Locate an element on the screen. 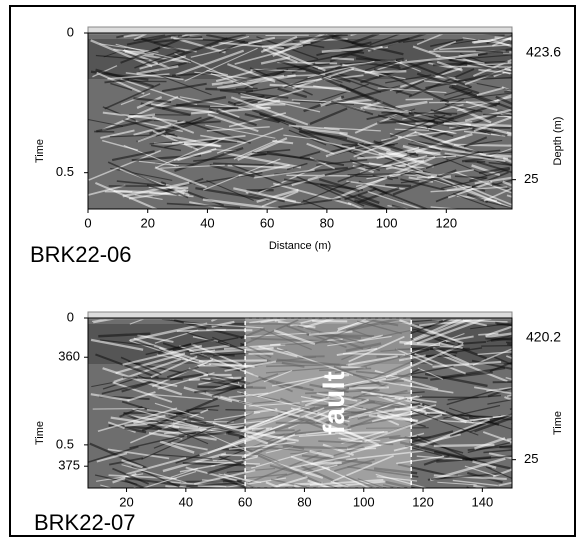 This screenshot has height=542, width=581. elev-tick-label: 375 is located at coordinates (69, 465).